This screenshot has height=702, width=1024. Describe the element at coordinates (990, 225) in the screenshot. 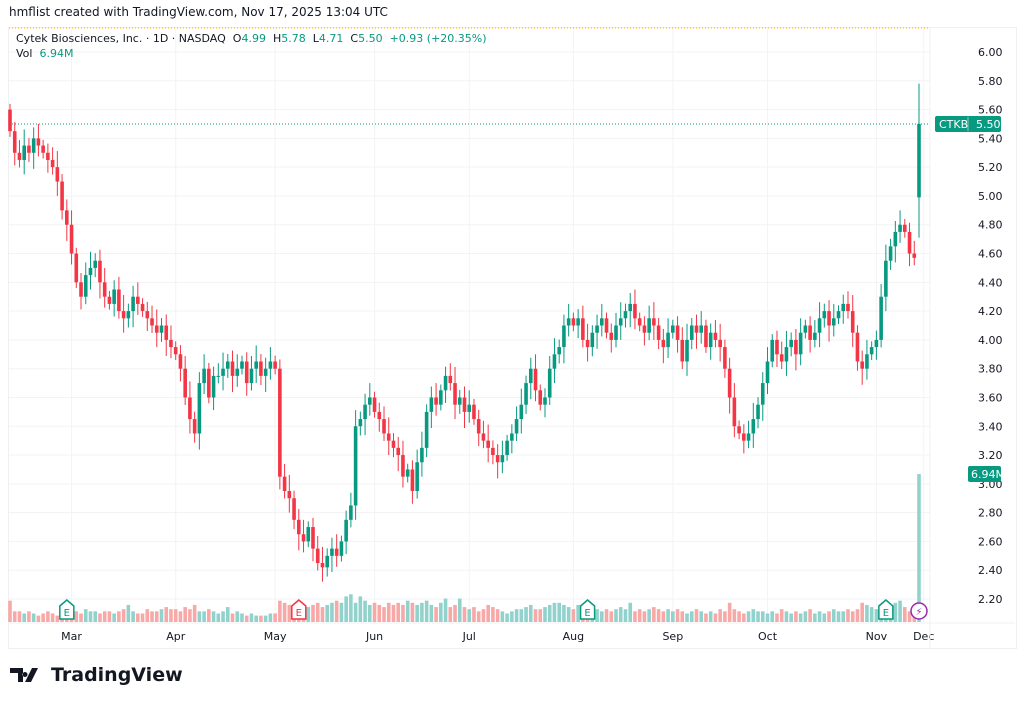

I see `price-tick-label: 4.80` at that location.